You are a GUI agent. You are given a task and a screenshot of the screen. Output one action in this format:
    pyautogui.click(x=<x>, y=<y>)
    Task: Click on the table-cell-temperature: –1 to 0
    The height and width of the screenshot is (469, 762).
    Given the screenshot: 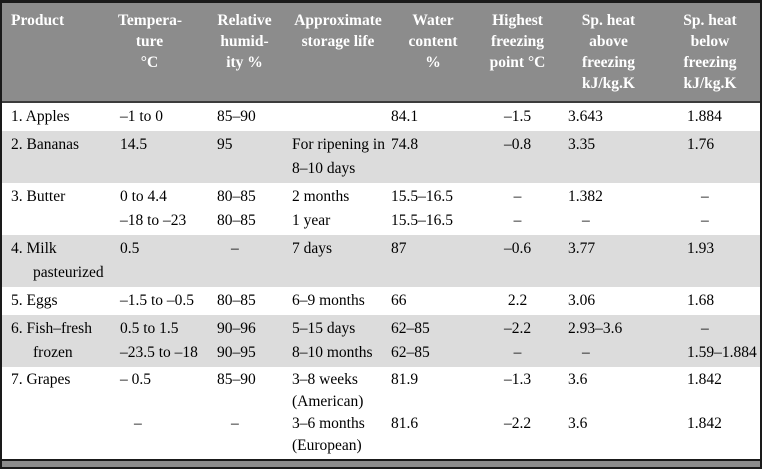 What is the action you would take?
    pyautogui.click(x=166, y=116)
    